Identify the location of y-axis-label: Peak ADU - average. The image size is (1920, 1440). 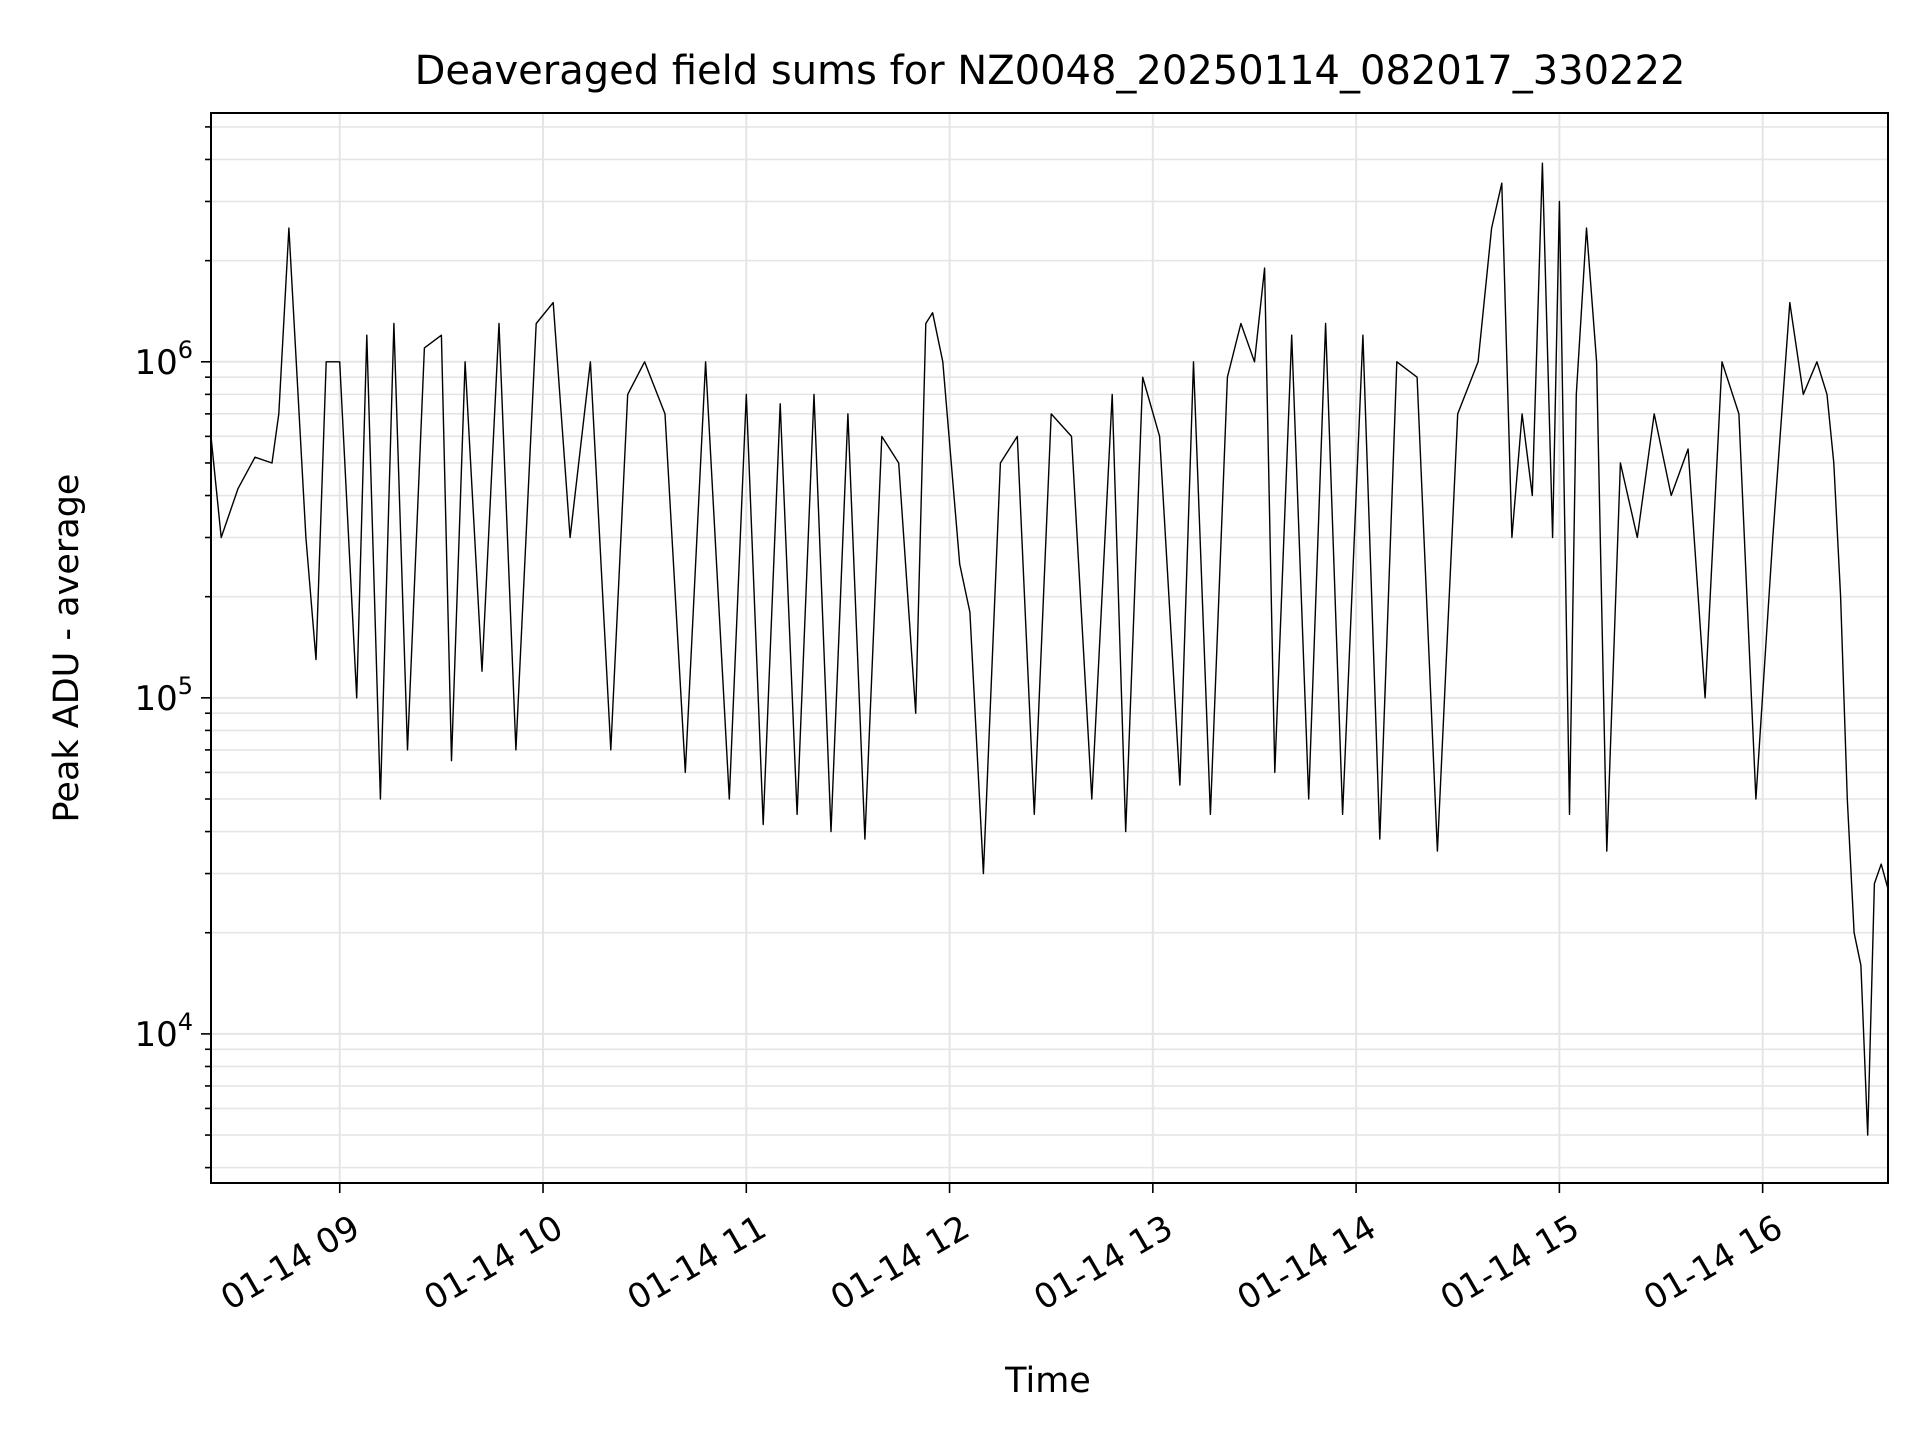
(67, 648).